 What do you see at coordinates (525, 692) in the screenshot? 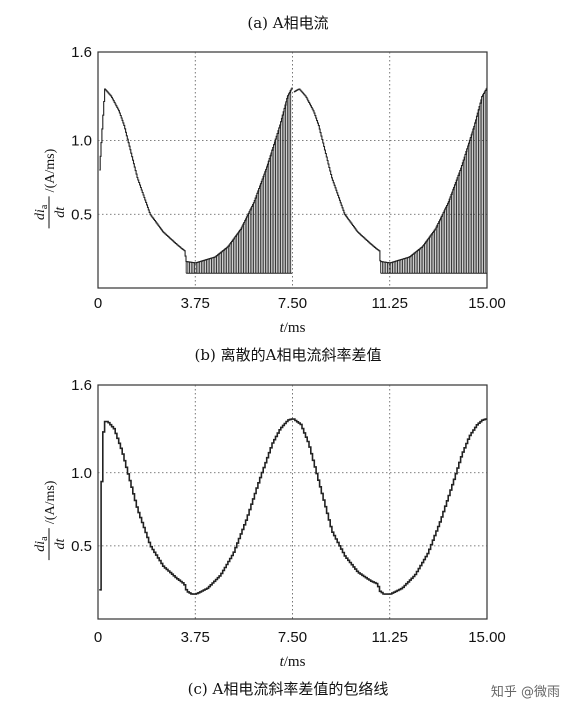
I see `watermark: 知乎 @微雨` at bounding box center [525, 692].